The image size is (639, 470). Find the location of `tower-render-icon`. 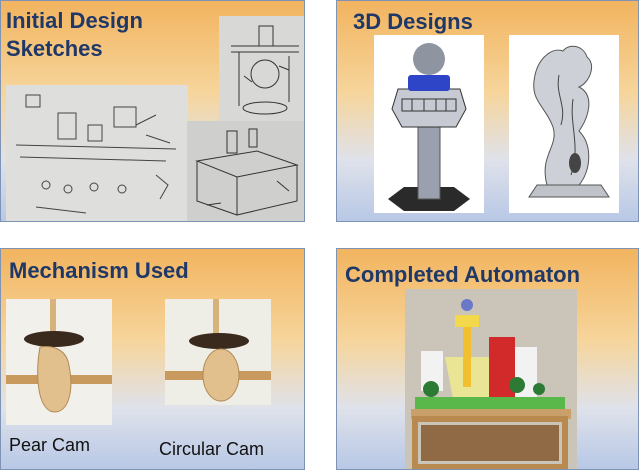

tower-render-icon is located at coordinates (429, 127).